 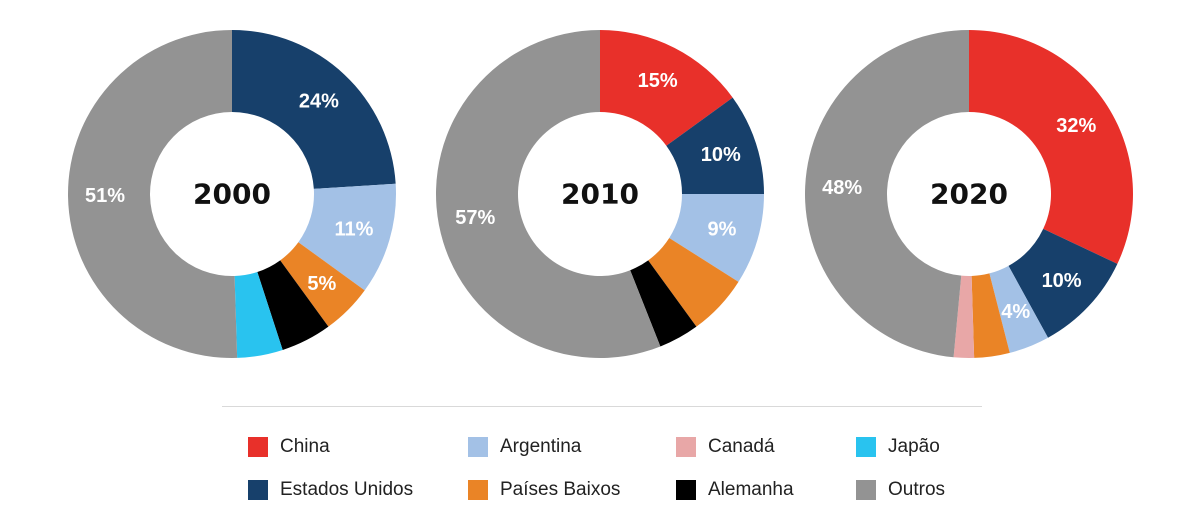 What do you see at coordinates (917, 489) in the screenshot?
I see `legend-label: Outros` at bounding box center [917, 489].